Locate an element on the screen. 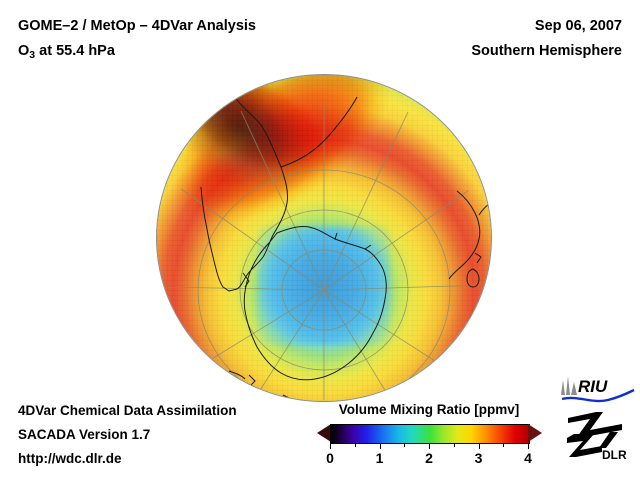 This screenshot has height=480, width=640. colorbar-ticks is located at coordinates (429, 447).